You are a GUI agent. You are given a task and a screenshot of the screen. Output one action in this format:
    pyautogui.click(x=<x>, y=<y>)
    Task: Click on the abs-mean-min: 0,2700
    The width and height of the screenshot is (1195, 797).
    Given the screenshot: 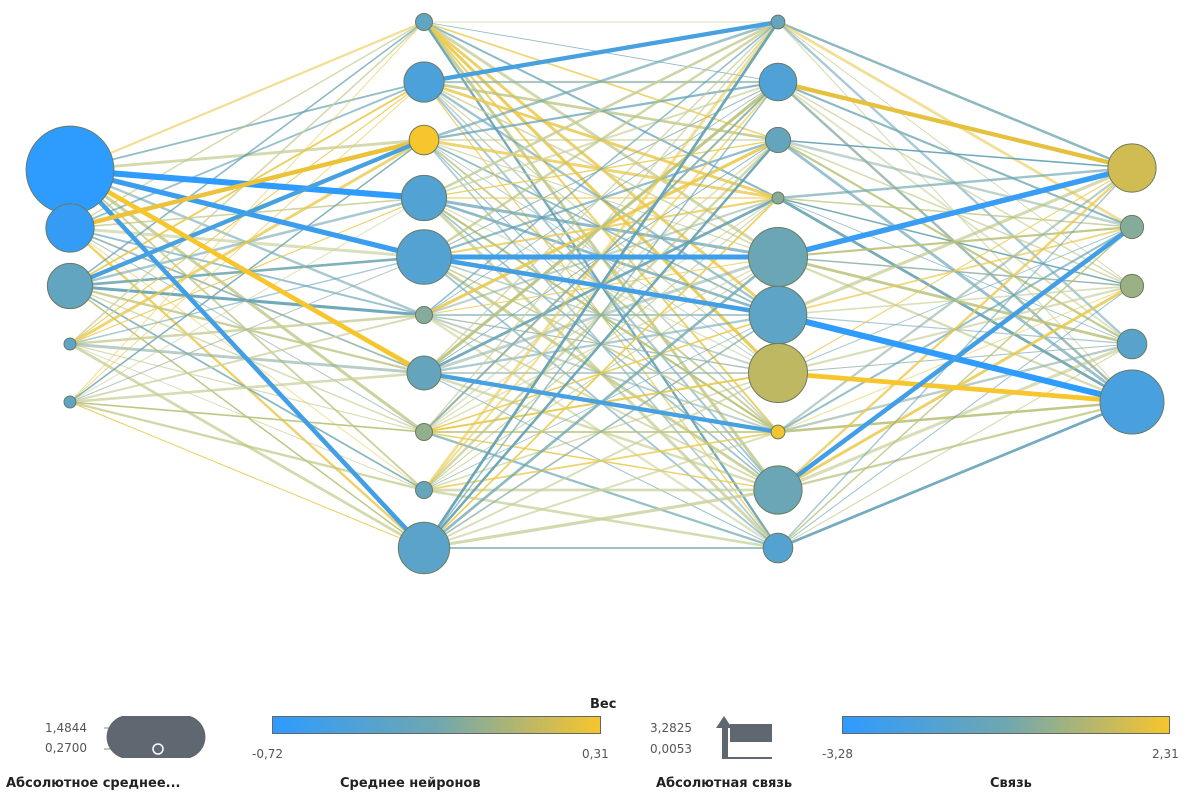 What is the action you would take?
    pyautogui.click(x=66, y=748)
    